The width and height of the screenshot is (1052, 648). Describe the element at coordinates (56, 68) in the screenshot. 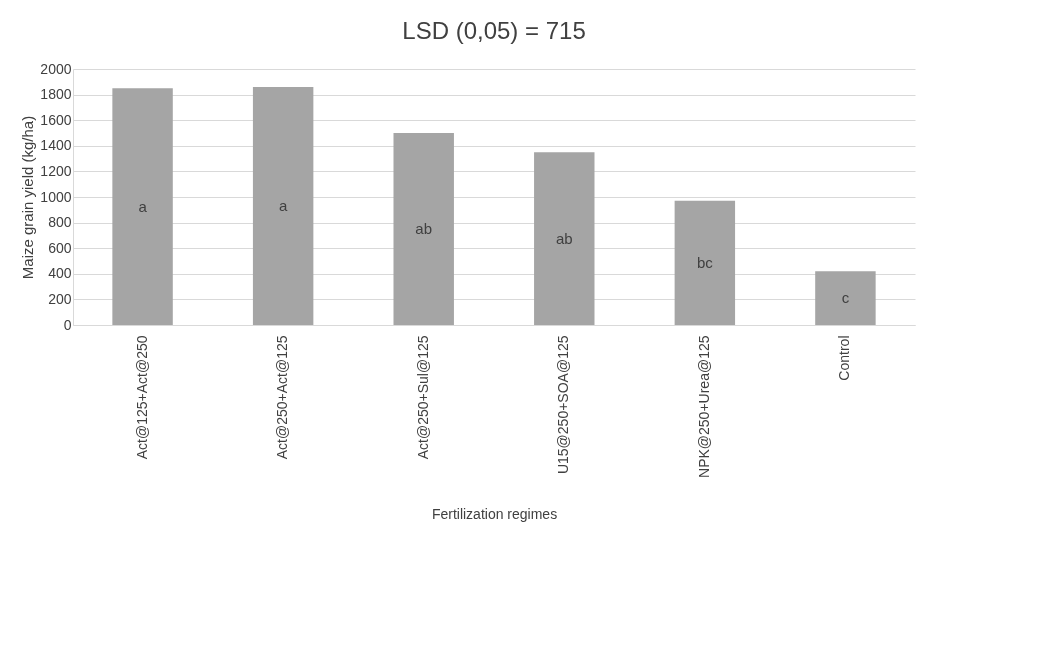

I see `y-tick-label: 2000` at that location.